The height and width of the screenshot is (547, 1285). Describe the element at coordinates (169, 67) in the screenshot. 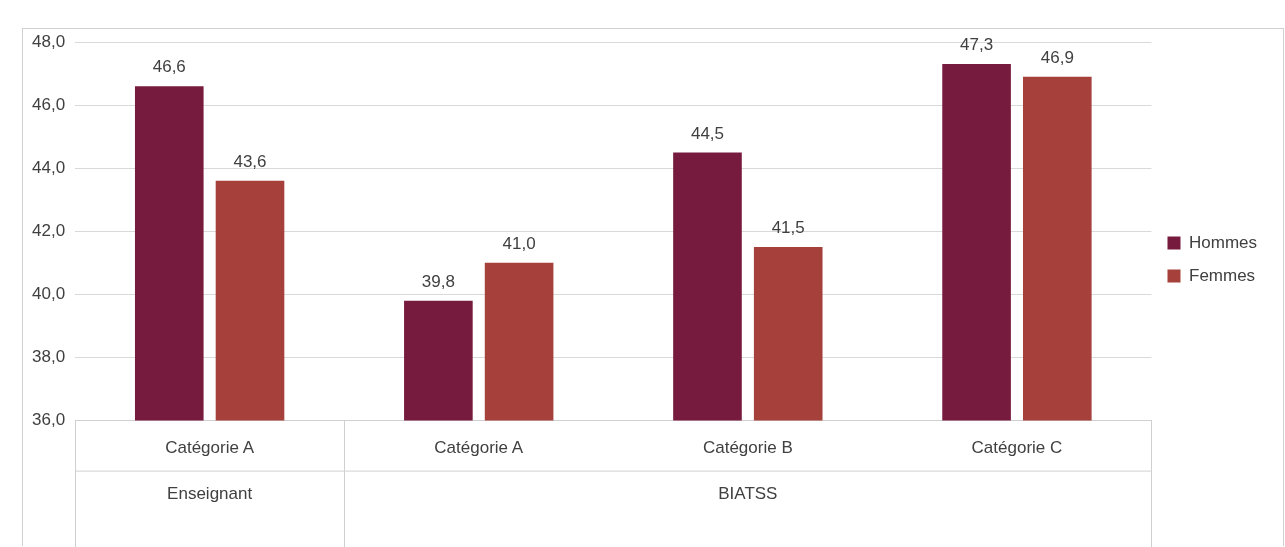

I see `data-label: 46,6` at that location.